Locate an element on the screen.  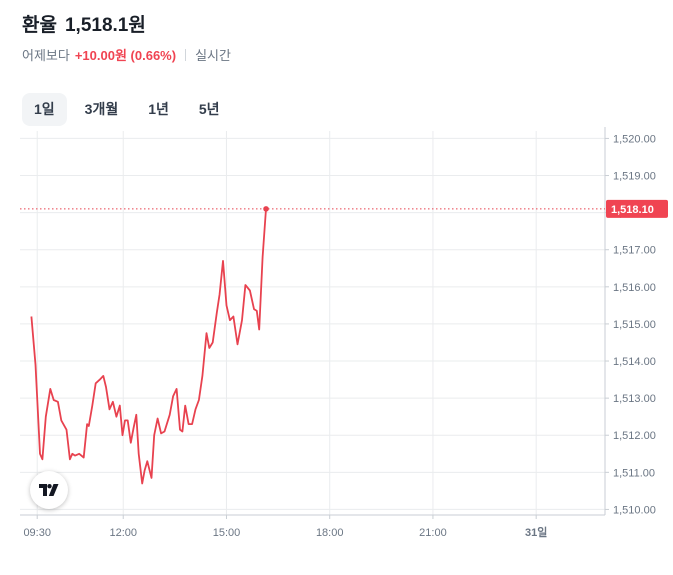
y-tick-label: 1,512.00 is located at coordinates (634, 436).